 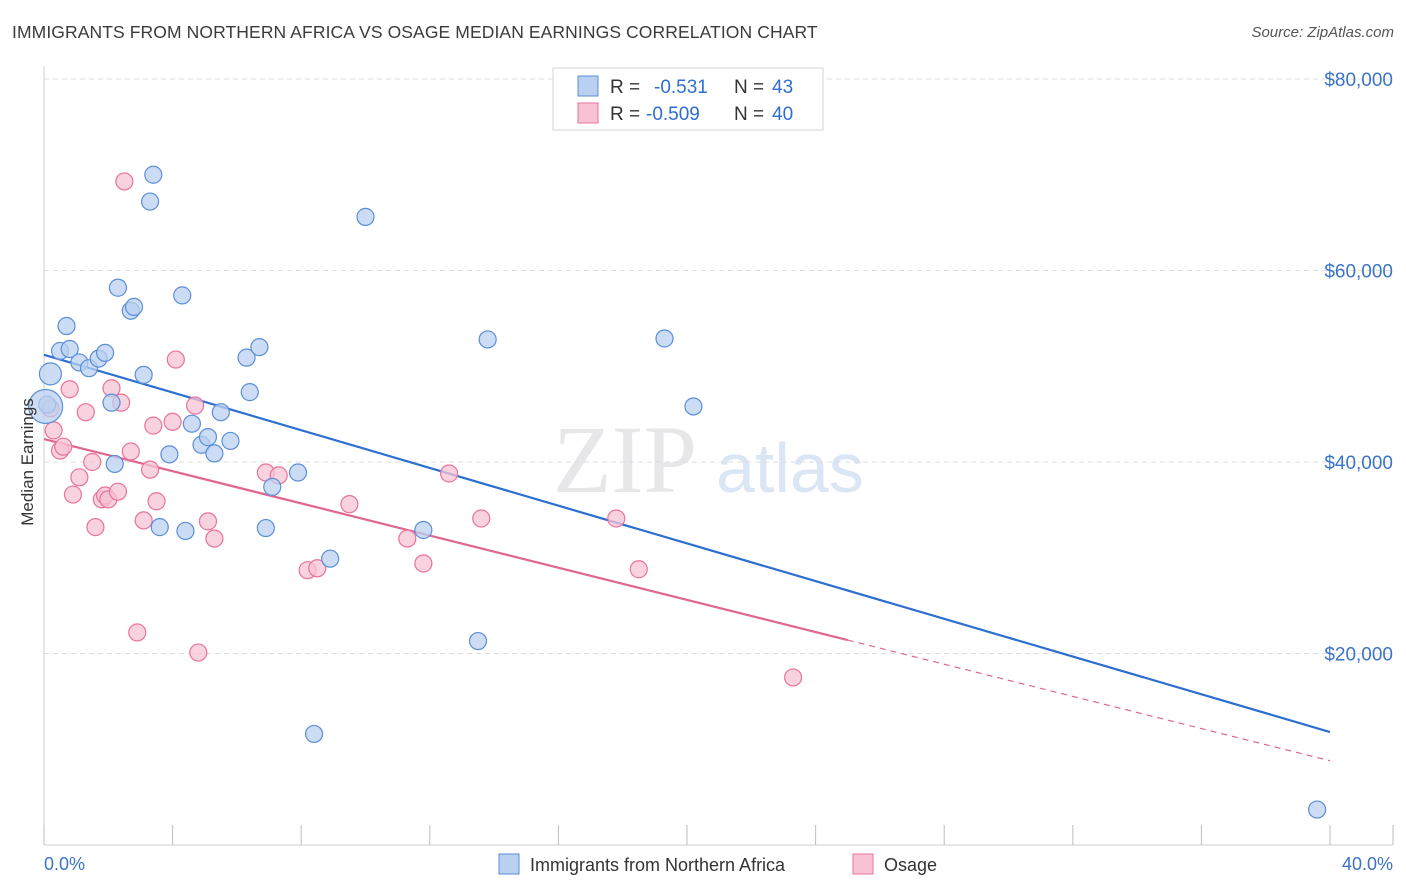 What do you see at coordinates (509, 864) in the screenshot?
I see `series-swatch-blue` at bounding box center [509, 864].